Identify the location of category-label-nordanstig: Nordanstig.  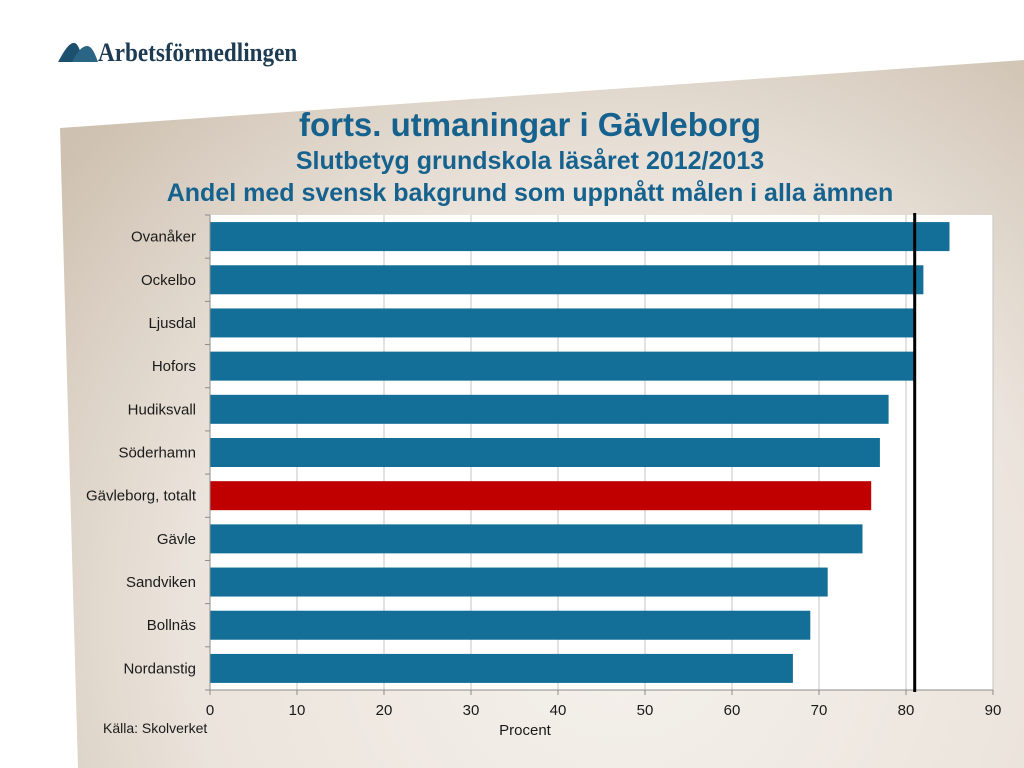
(159, 668).